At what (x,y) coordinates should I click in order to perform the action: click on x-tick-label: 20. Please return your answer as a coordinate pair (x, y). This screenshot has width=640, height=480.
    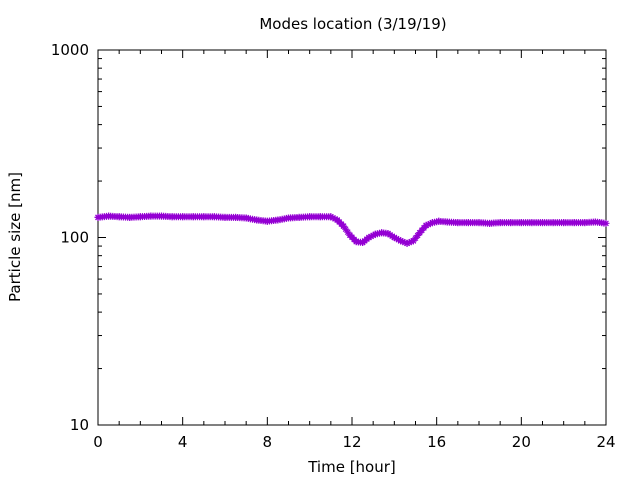
    Looking at the image, I should click on (521, 442).